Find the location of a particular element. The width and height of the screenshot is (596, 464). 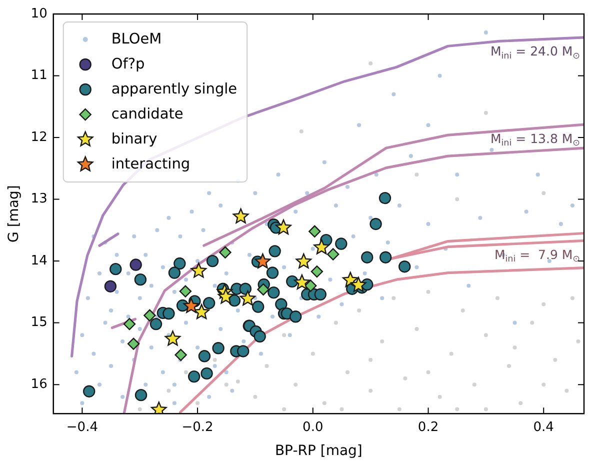

y-tick-label: 13 is located at coordinates (39, 199).